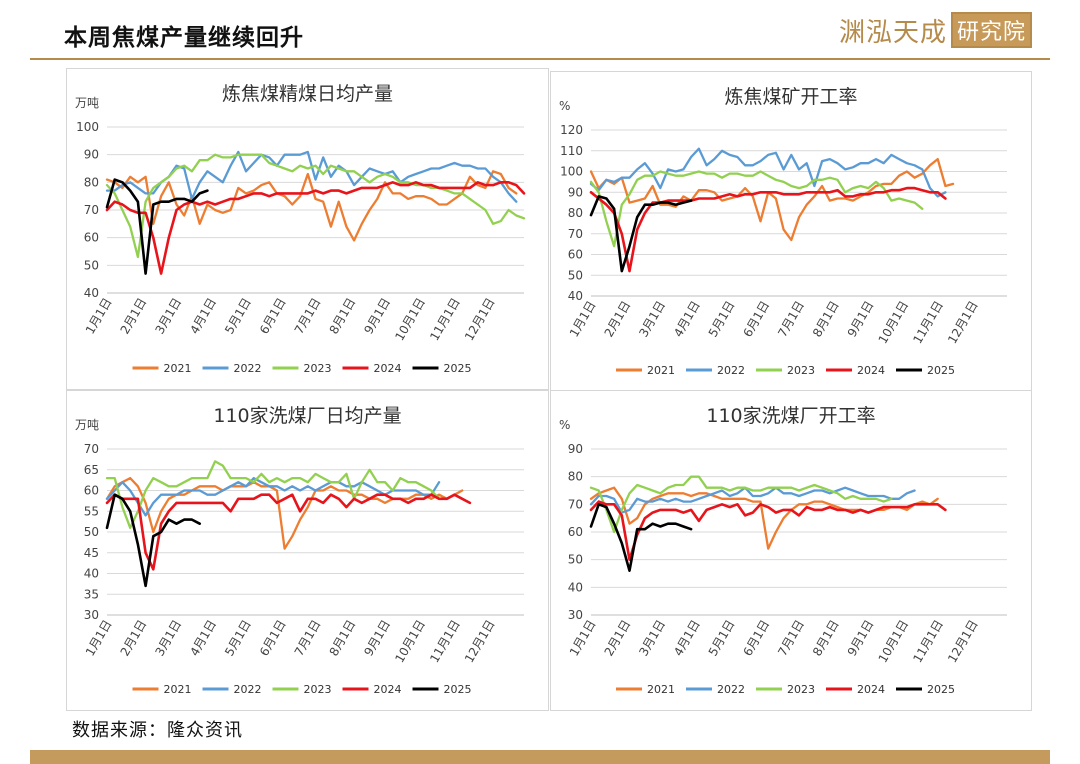 Image resolution: width=1080 pixels, height=764 pixels. Describe the element at coordinates (307, 94) in the screenshot. I see `chart-title: 炼焦煤精煤日均产量` at that location.